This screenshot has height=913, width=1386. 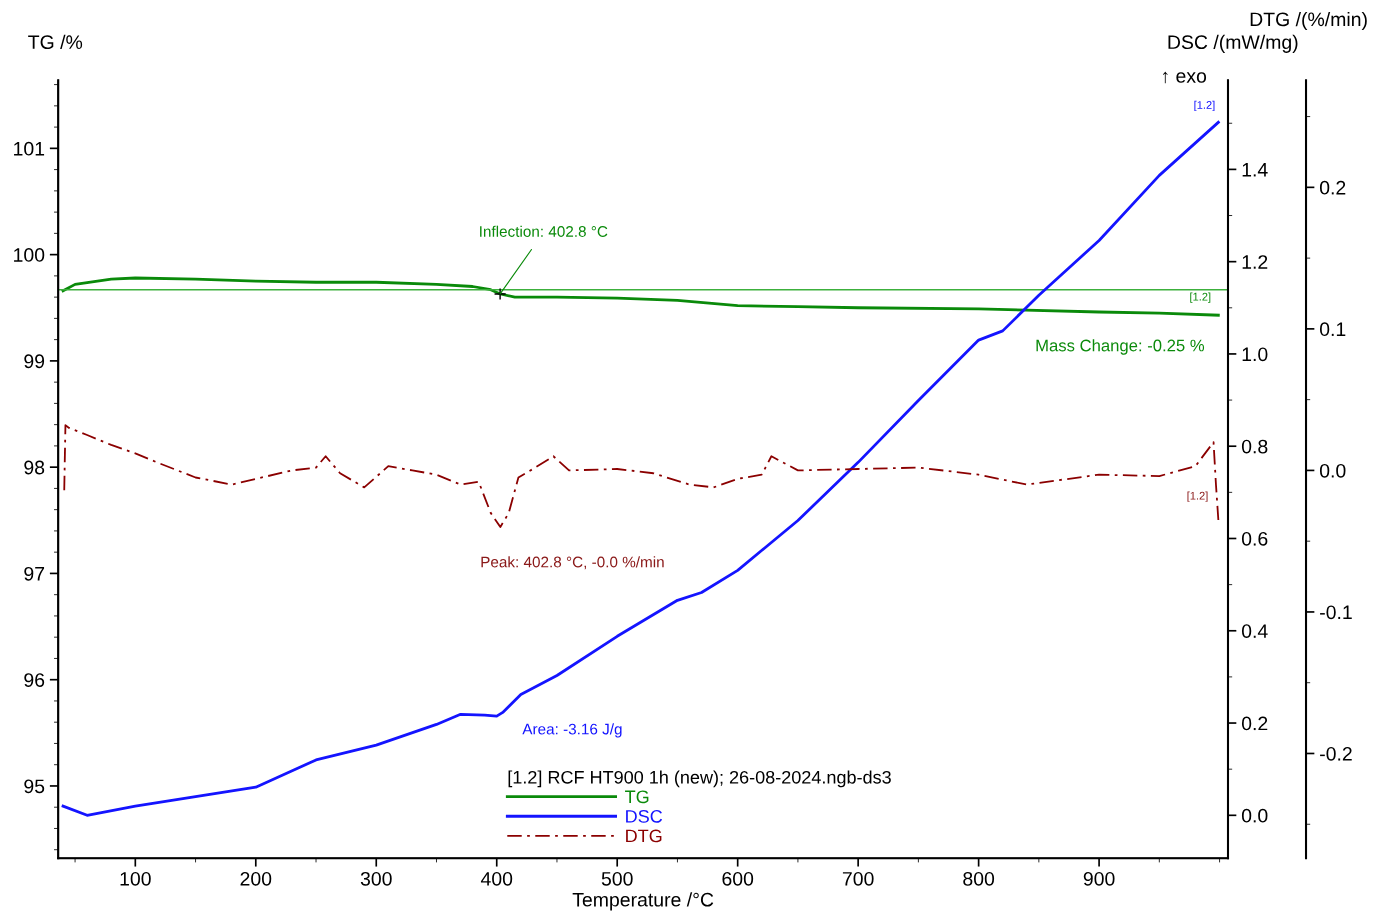 What do you see at coordinates (979, 878) in the screenshot?
I see `x-tick-label: 800` at bounding box center [979, 878].